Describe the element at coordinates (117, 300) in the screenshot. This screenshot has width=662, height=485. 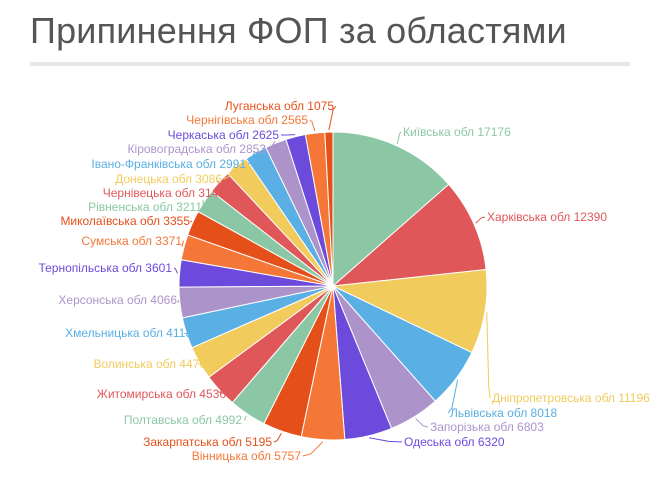
I see `slice-label: Херсонська обл 4066` at that location.